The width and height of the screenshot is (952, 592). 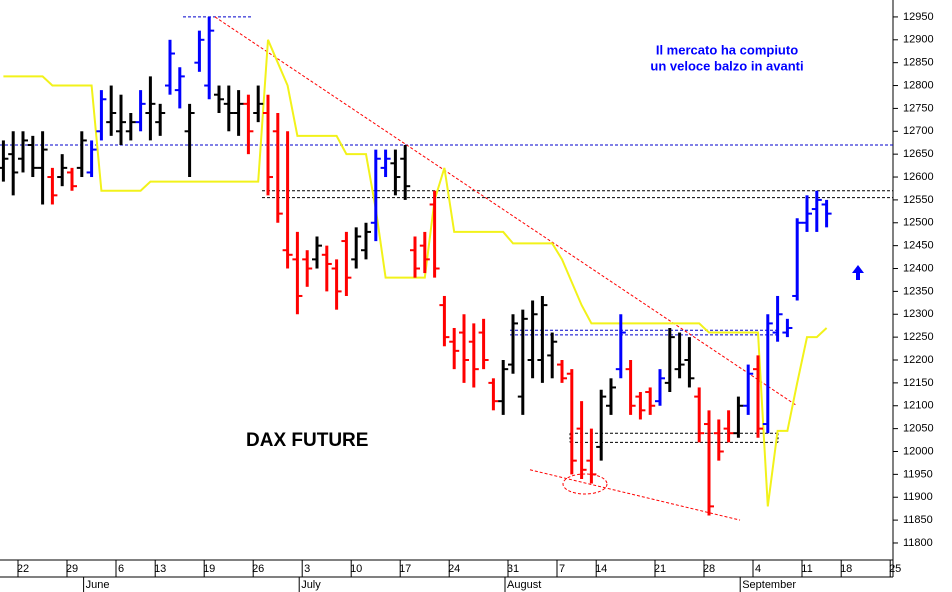 I want to click on annotation: Il mercato ha compiuto, so click(x=727, y=49).